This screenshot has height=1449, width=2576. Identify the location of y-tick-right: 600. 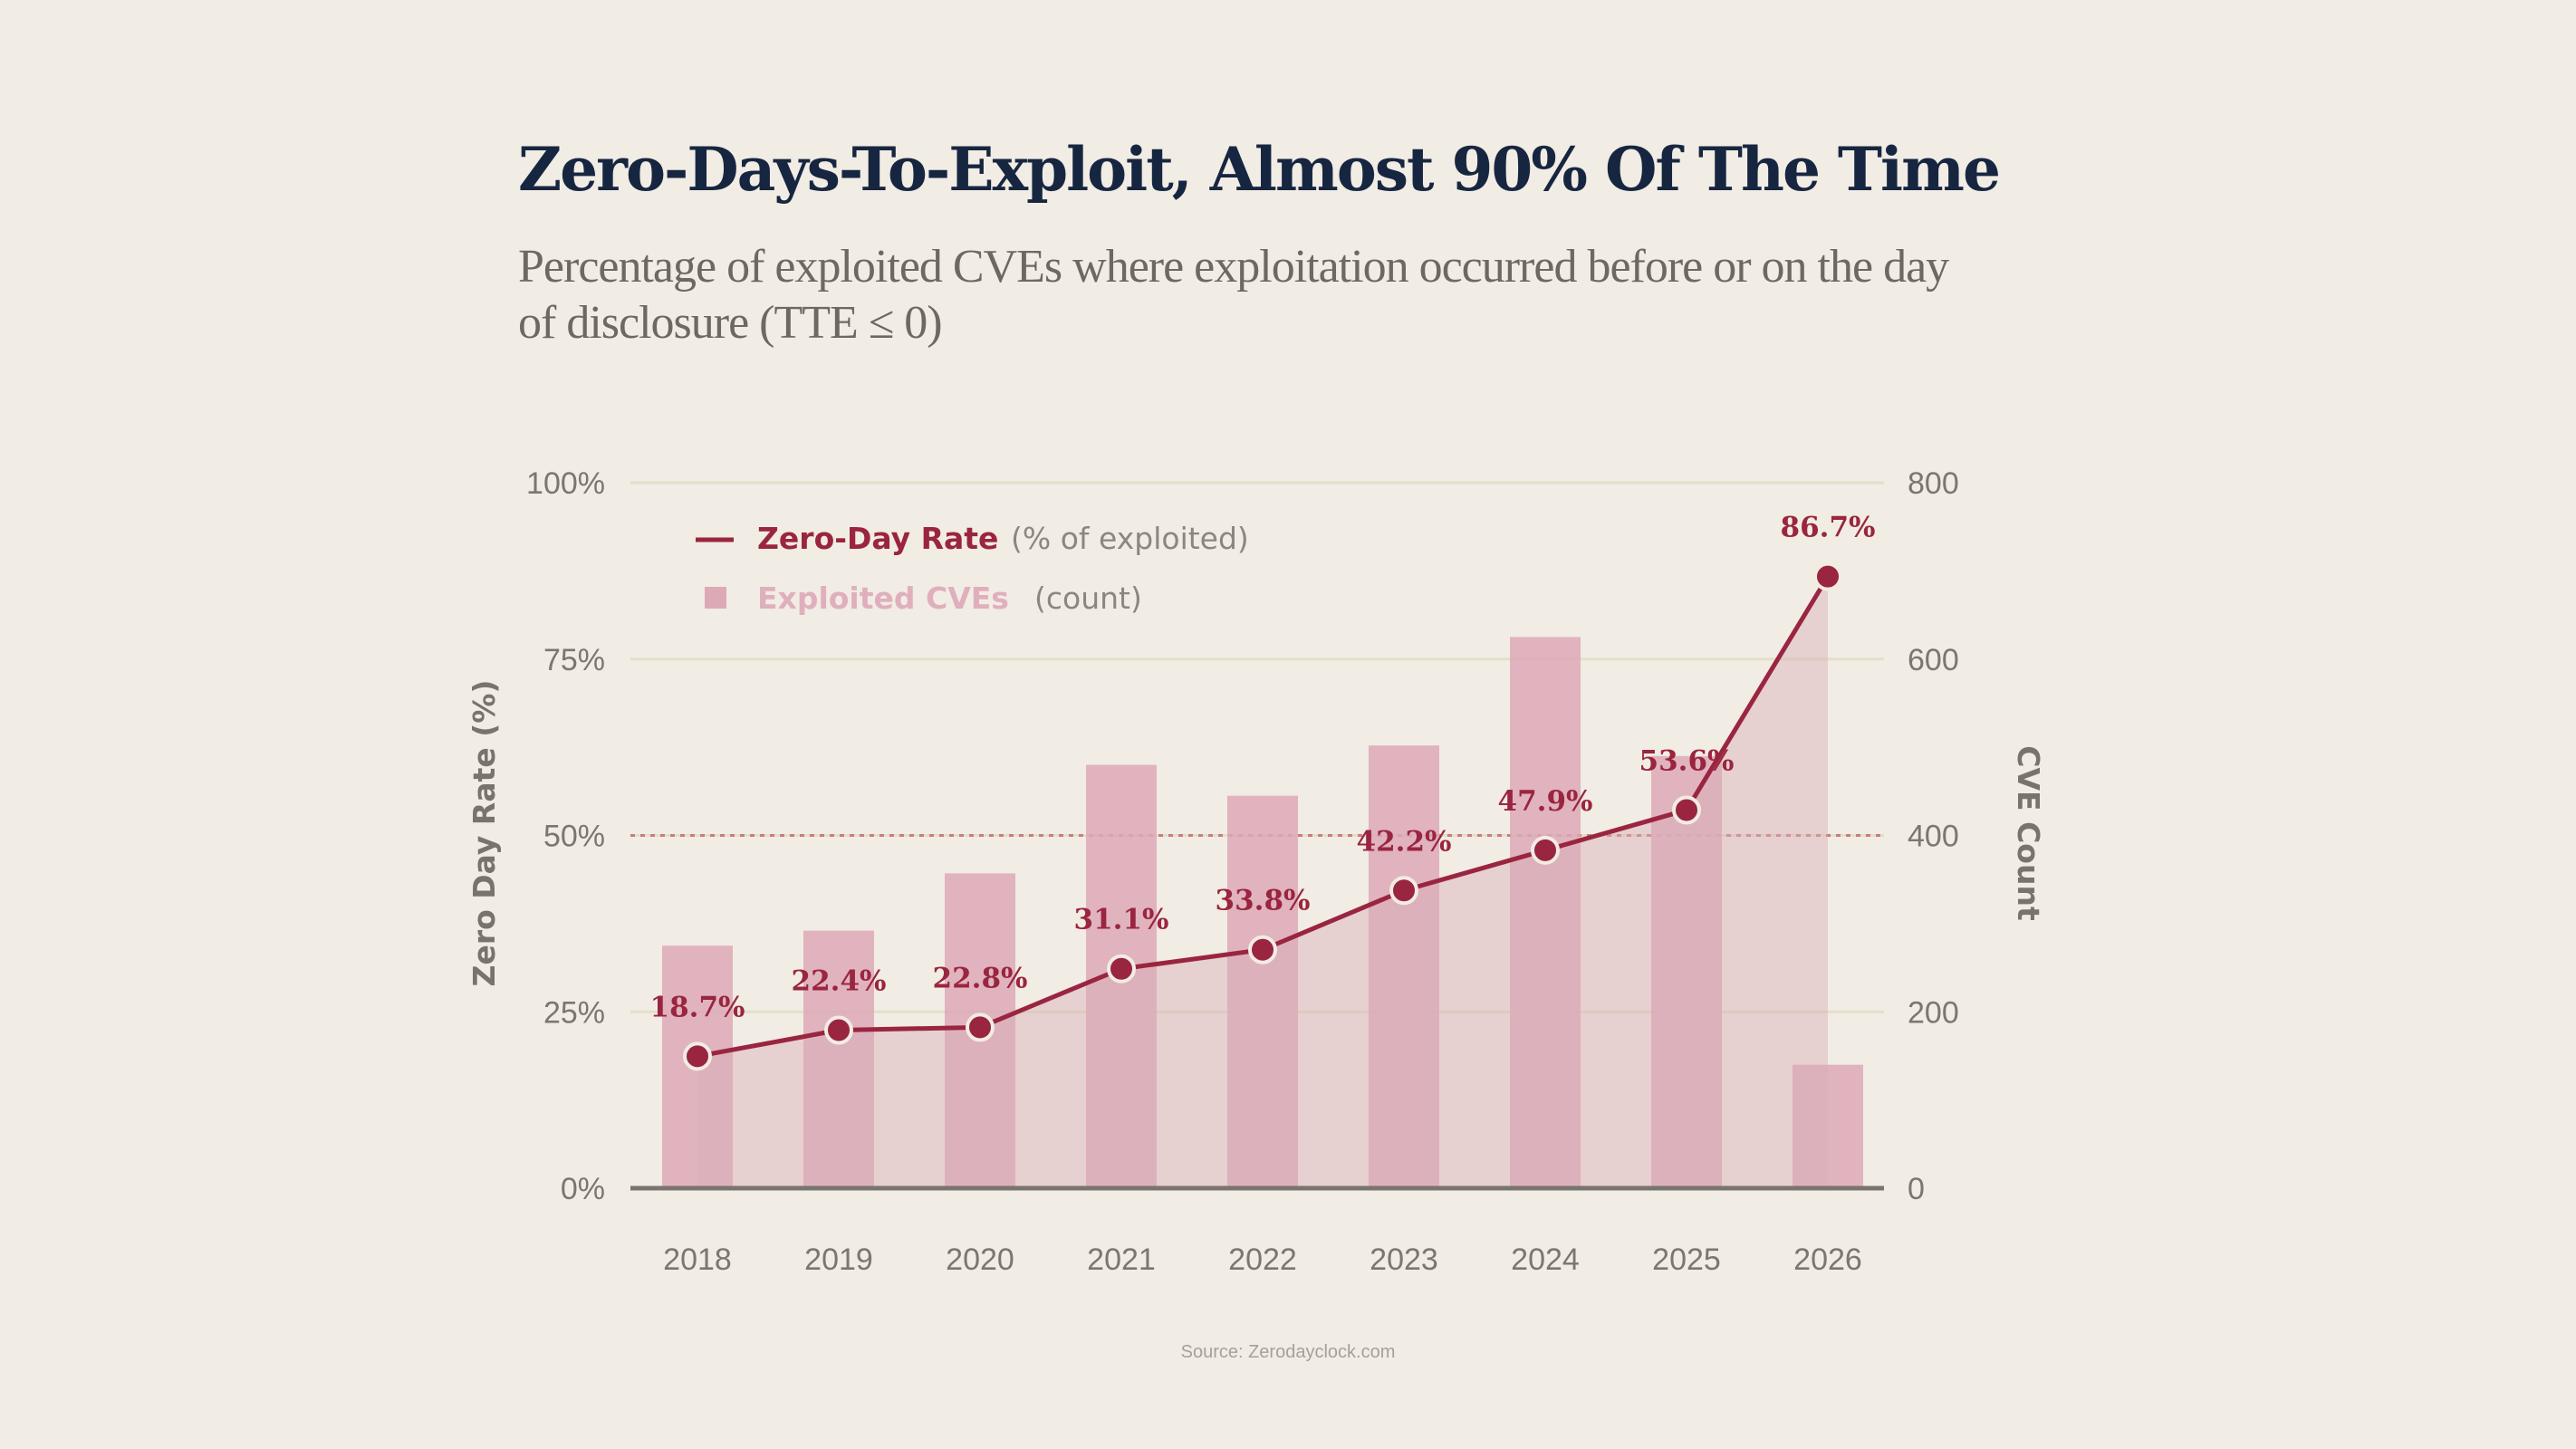
(1933, 660).